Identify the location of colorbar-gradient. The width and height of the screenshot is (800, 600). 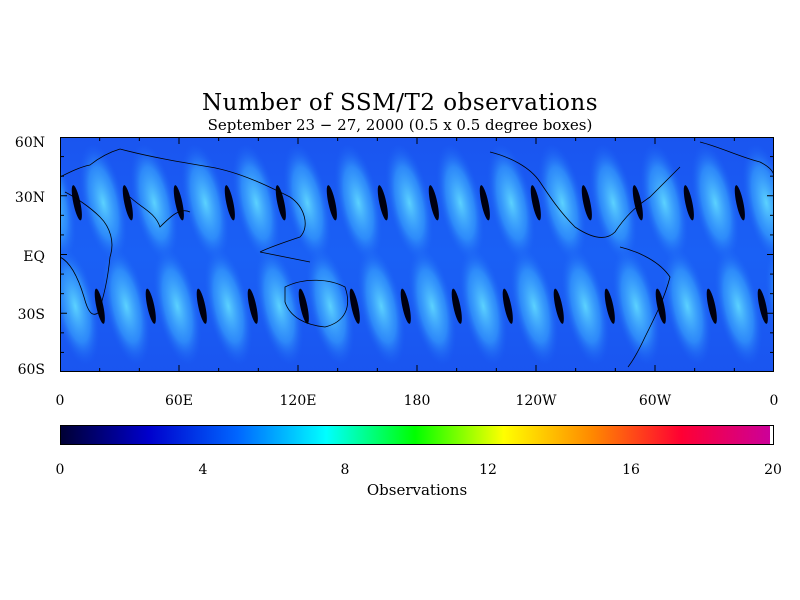
(415, 435).